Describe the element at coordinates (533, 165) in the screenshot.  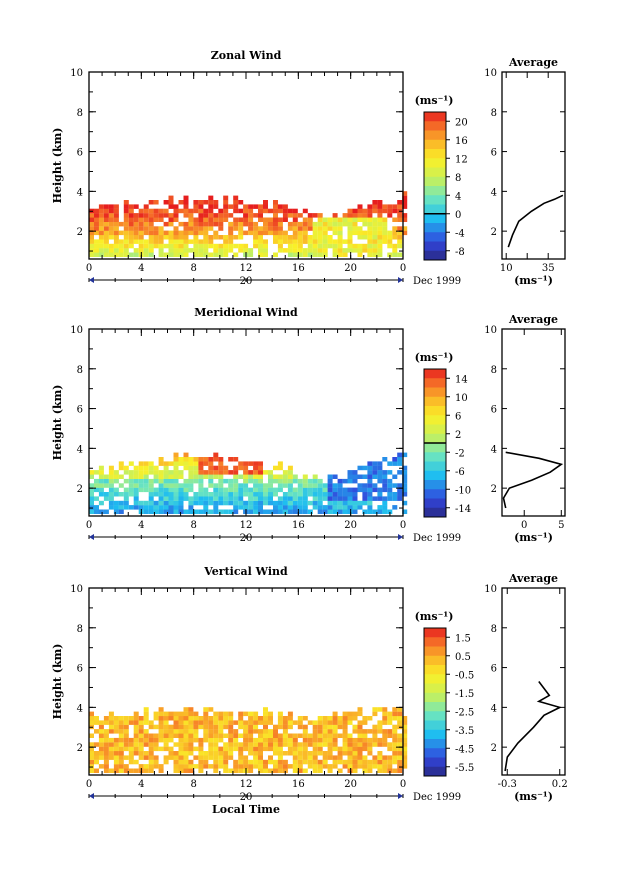
I see `average-frame` at that location.